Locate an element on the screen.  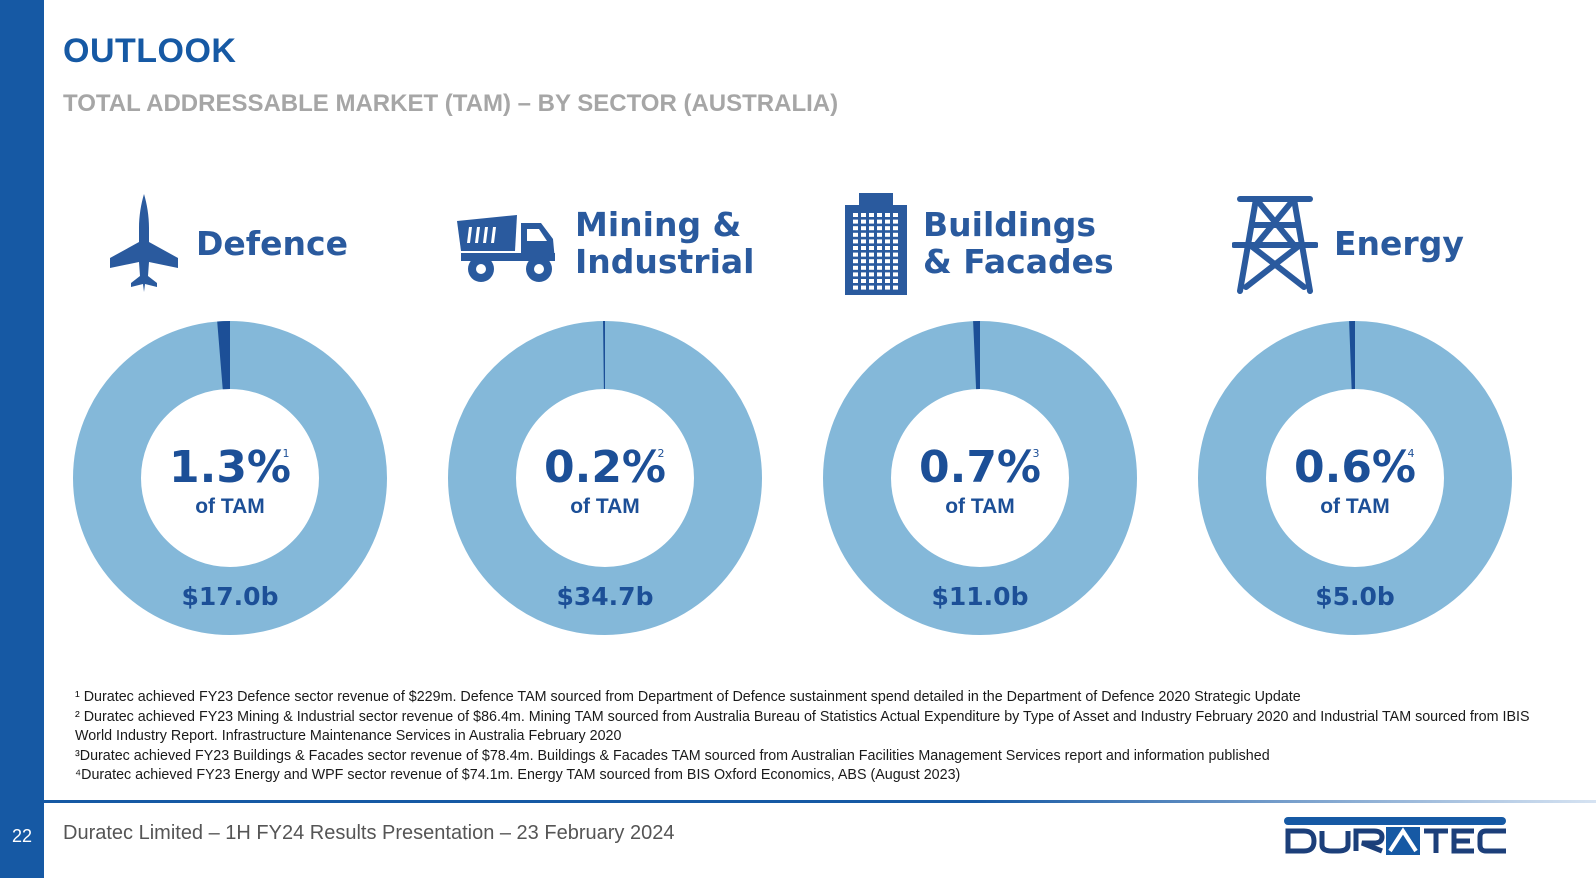
center-percent-label: 0.6% is located at coordinates (1355, 467).